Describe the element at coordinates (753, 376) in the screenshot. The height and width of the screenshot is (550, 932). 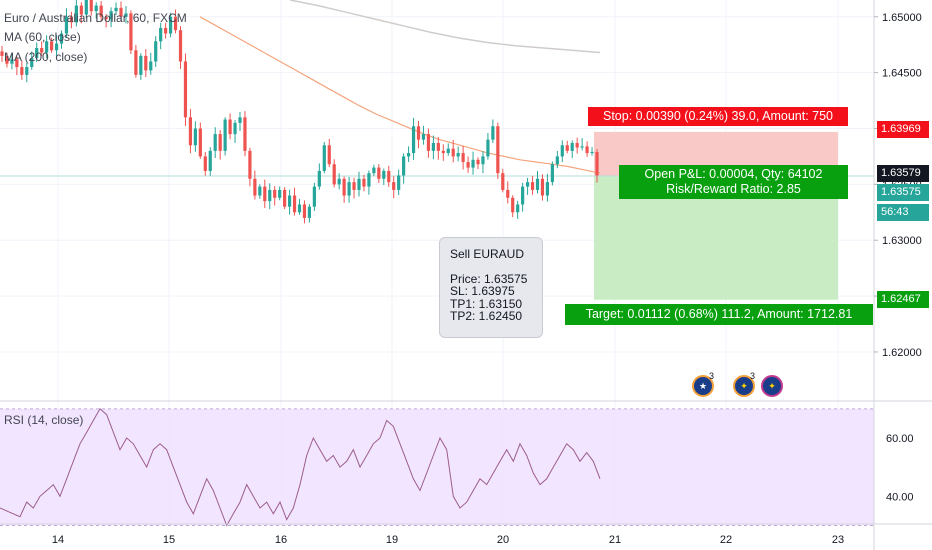
I see `event-count: 3` at that location.